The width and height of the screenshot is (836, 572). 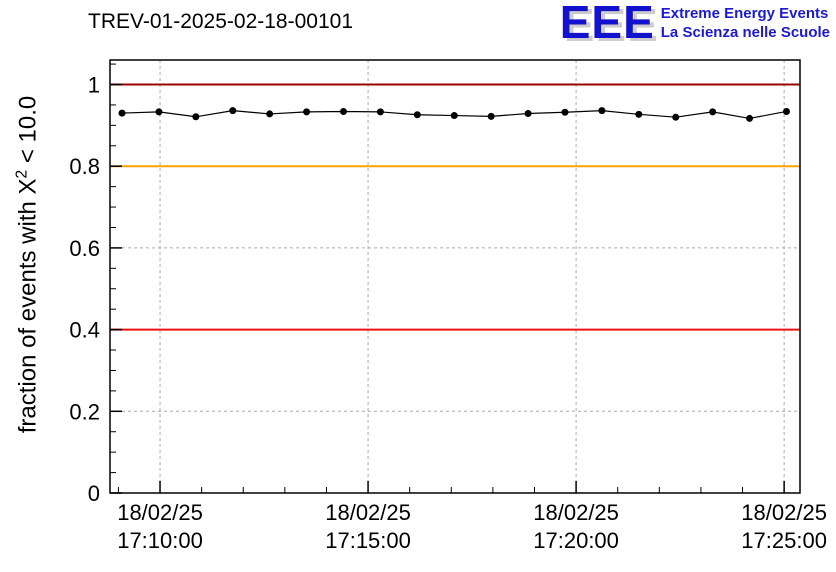 What do you see at coordinates (576, 540) in the screenshot?
I see `svg-text: 17:20:00` at bounding box center [576, 540].